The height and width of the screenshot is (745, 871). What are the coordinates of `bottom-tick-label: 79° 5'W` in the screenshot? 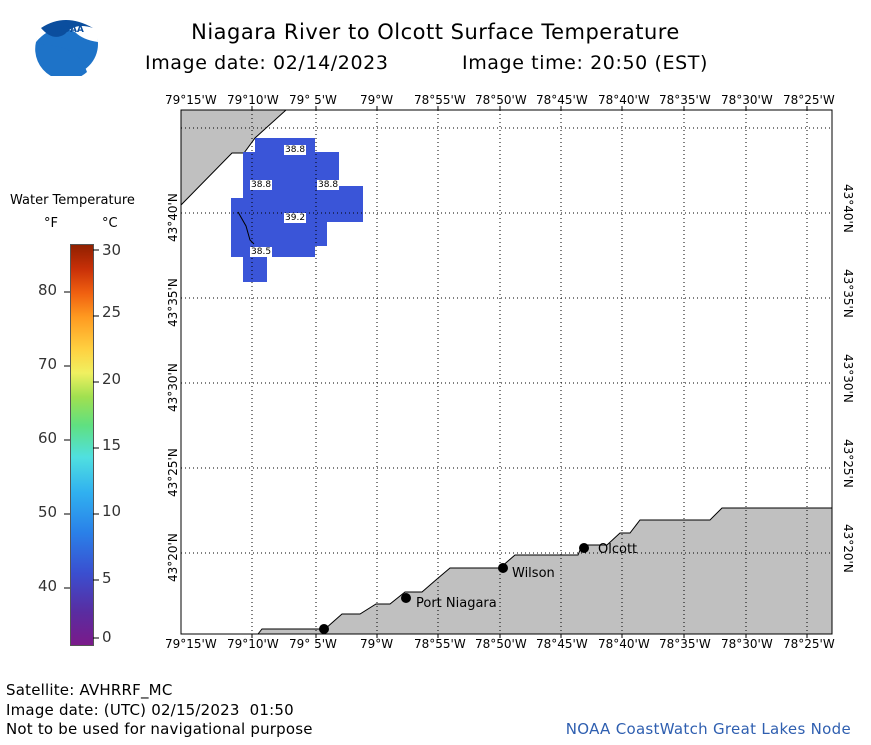 It's located at (313, 644).